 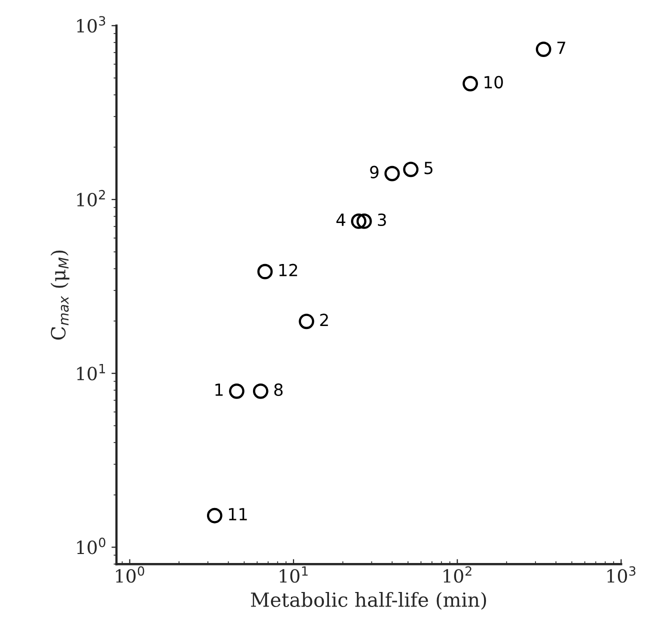 I want to click on annotation: 2, so click(x=324, y=320).